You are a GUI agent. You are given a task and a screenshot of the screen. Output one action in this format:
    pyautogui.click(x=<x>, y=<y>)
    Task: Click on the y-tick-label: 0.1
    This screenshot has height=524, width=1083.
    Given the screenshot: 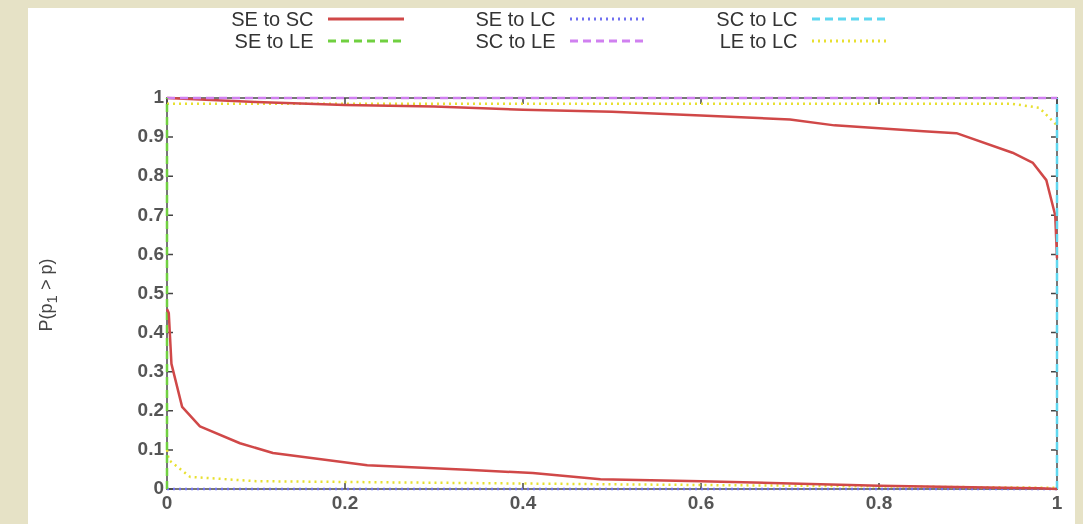 What is the action you would take?
    pyautogui.click(x=151, y=449)
    